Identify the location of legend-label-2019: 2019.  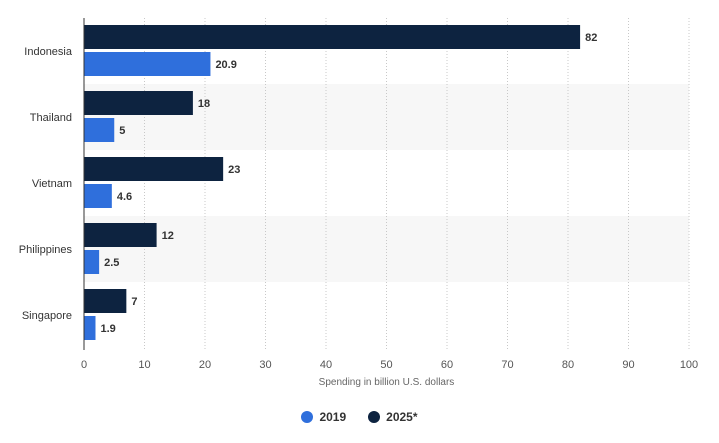
(333, 417).